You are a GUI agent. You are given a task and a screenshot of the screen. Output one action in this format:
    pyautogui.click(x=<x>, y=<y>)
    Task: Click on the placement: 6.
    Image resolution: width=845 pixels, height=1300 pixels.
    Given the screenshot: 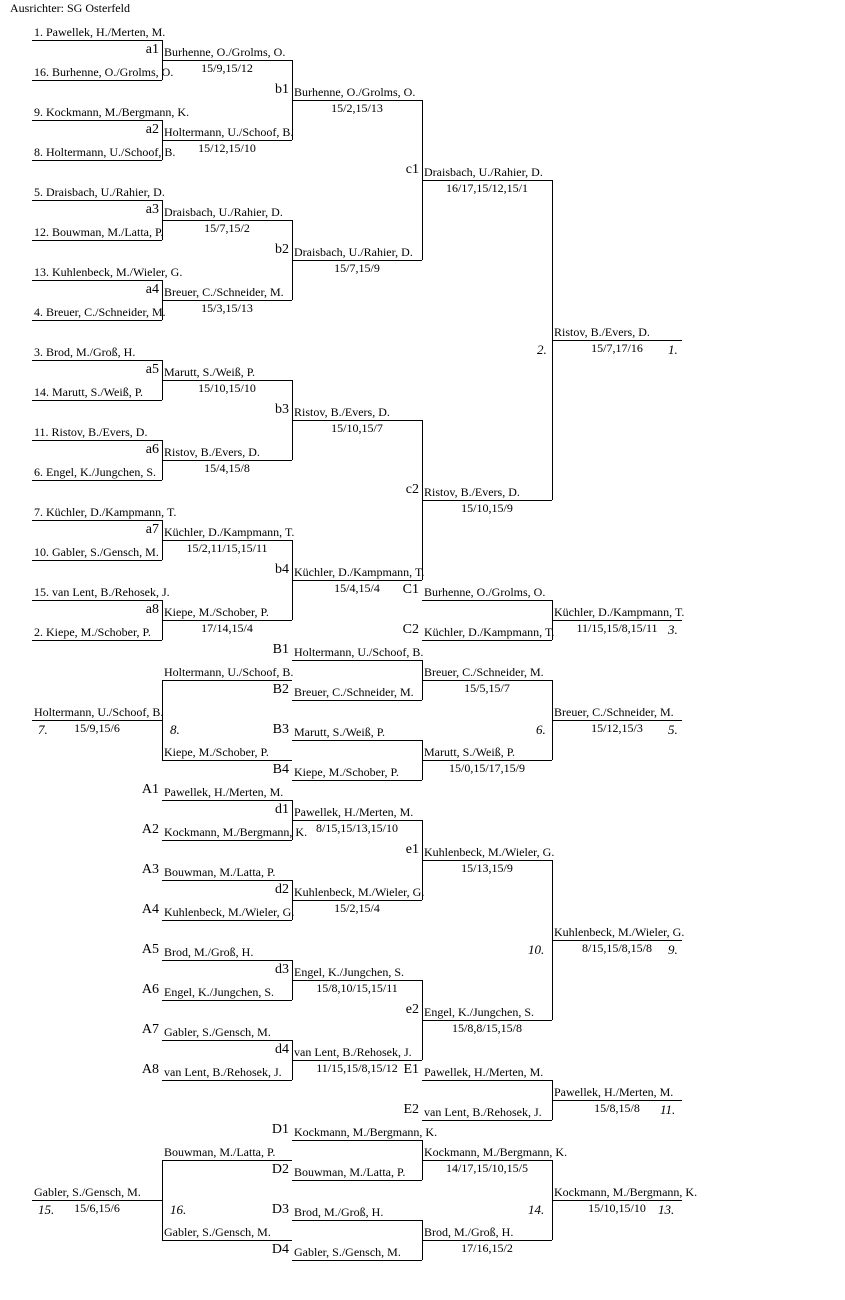 What is the action you would take?
    pyautogui.click(x=541, y=729)
    